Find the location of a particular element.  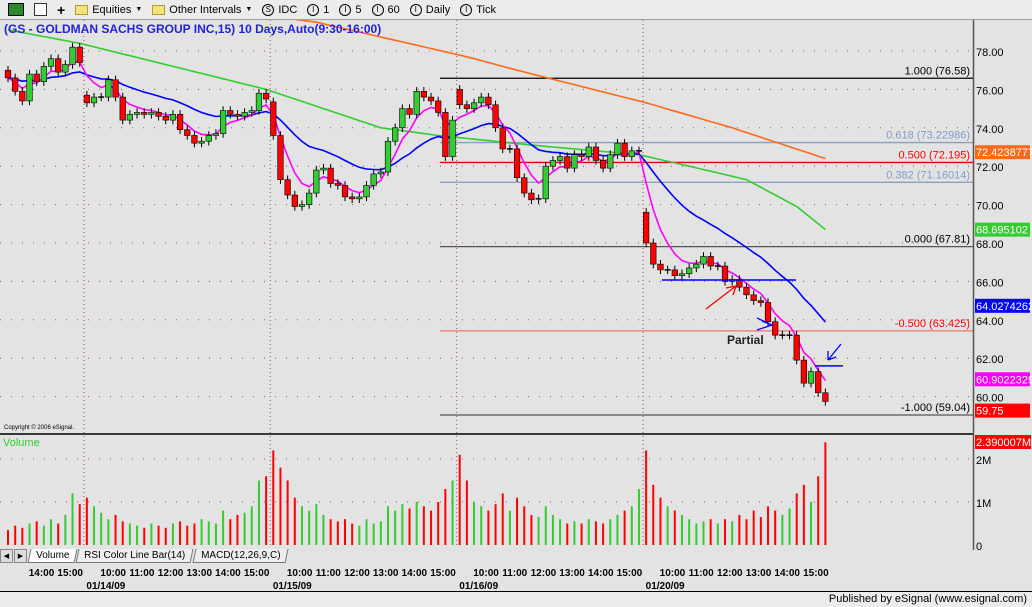

red-arrow-icon is located at coordinates (721, 297).